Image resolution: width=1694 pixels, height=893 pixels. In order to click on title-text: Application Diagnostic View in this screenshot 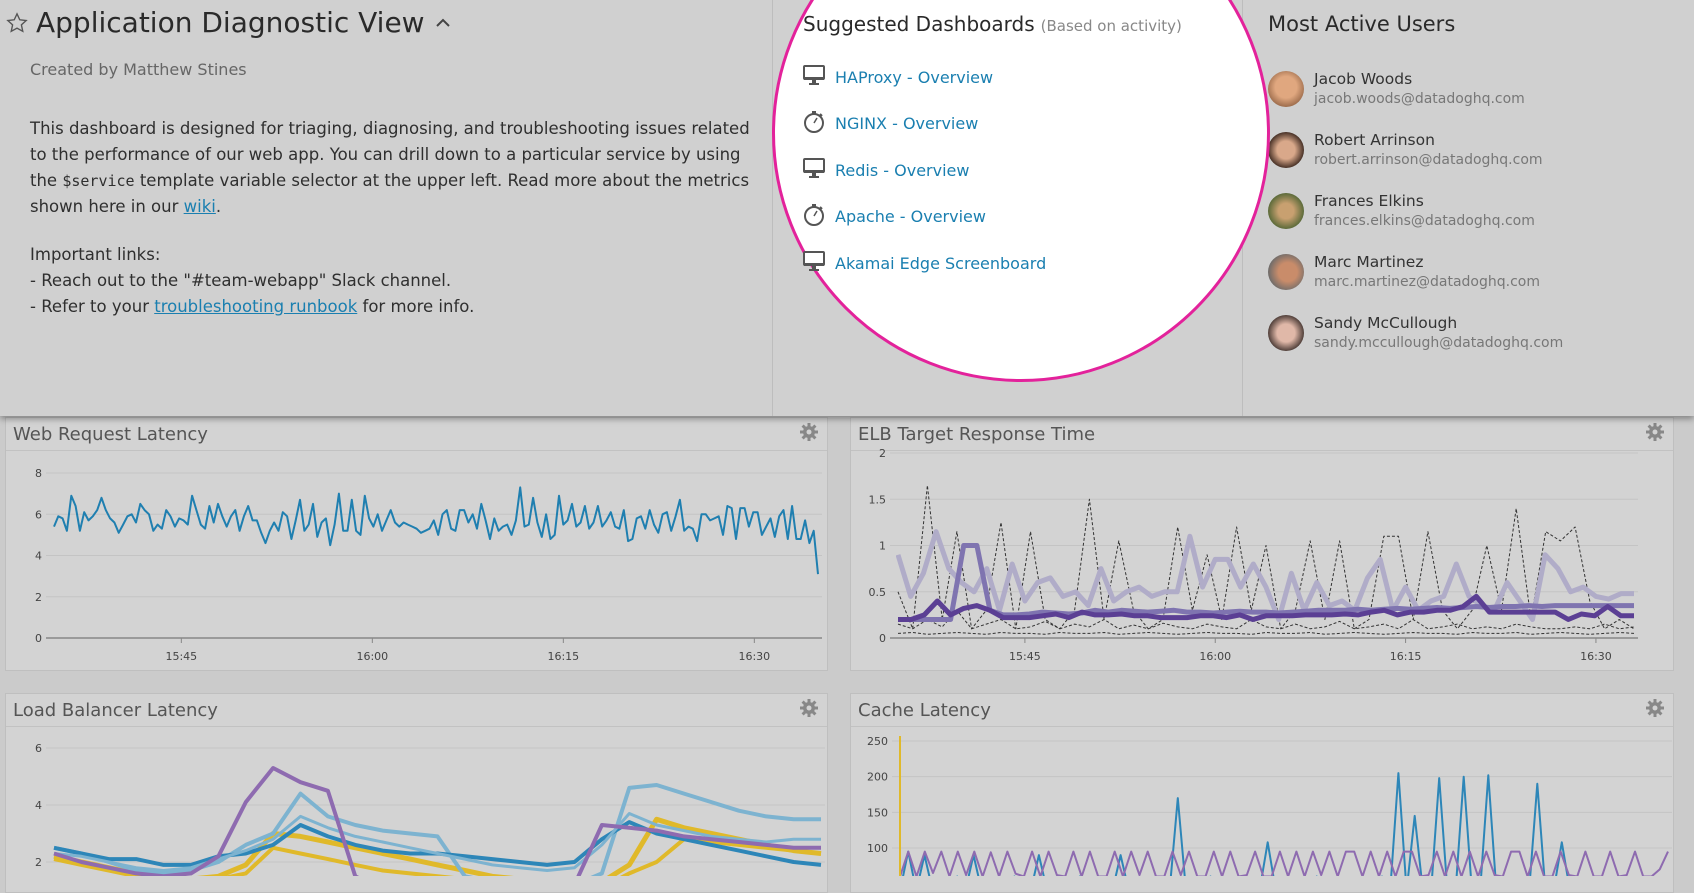, I will do `click(230, 22)`.